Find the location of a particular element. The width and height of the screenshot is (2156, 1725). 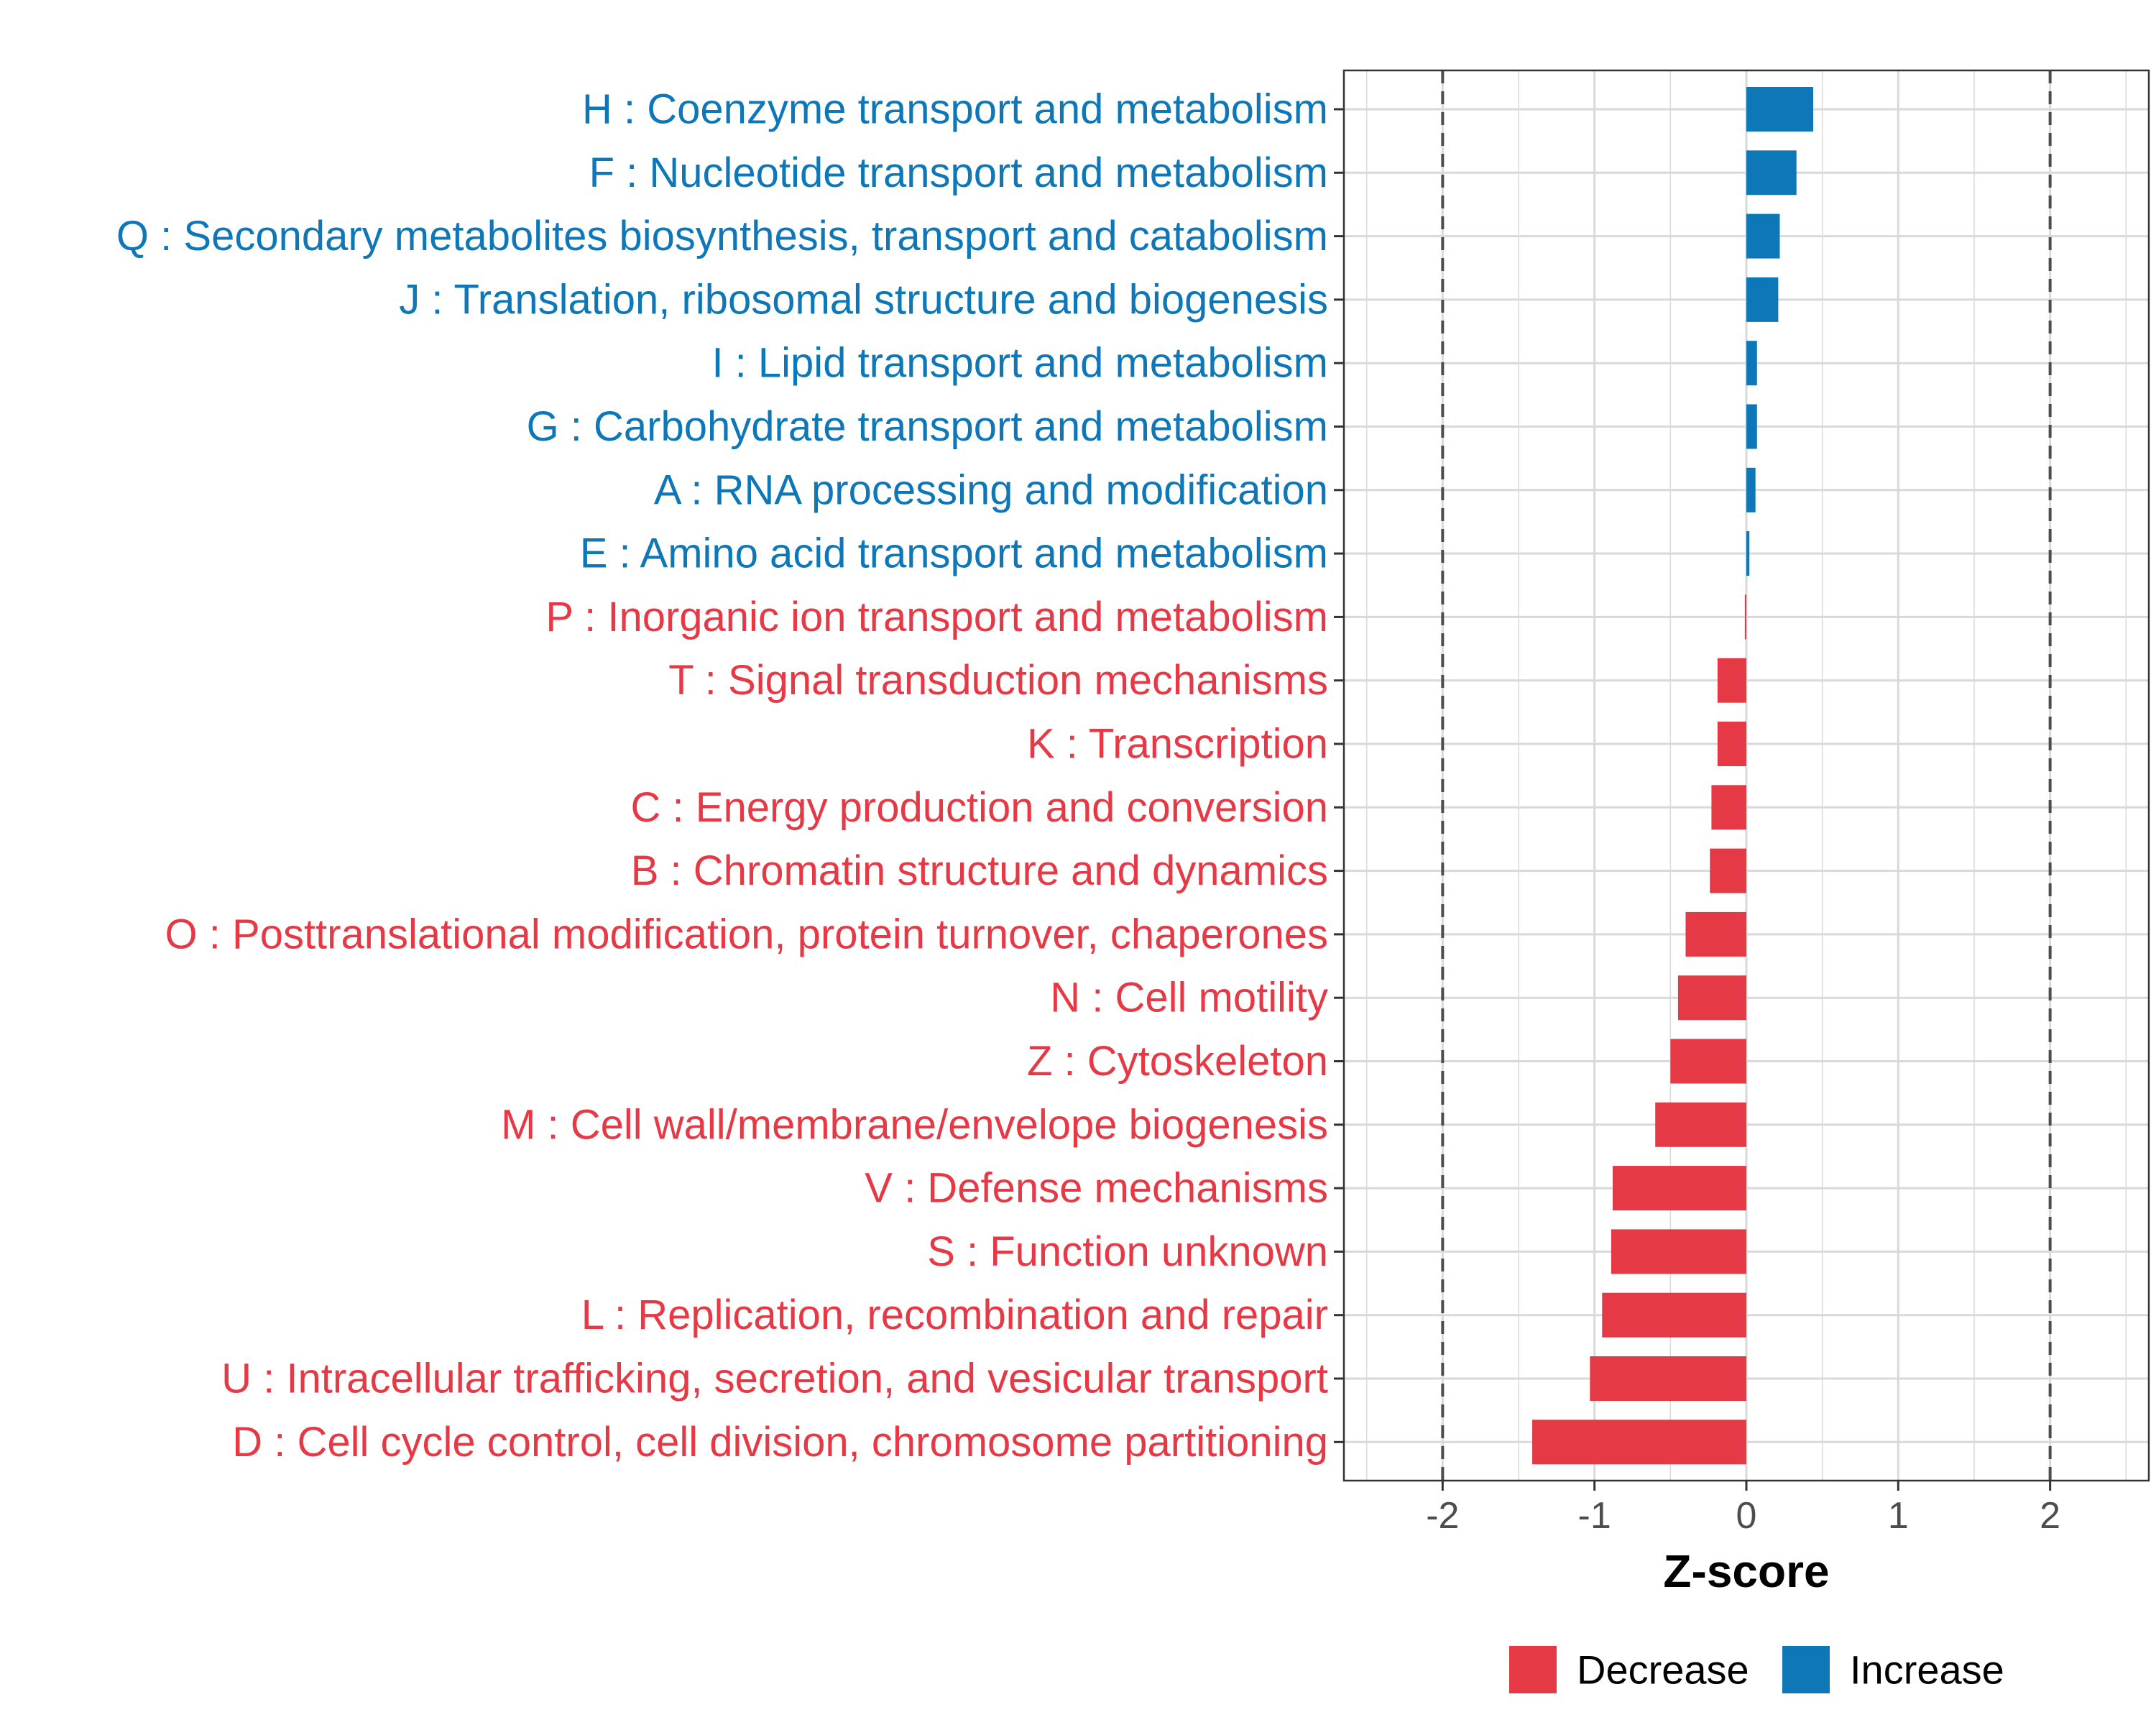

bar-c is located at coordinates (1728, 807).